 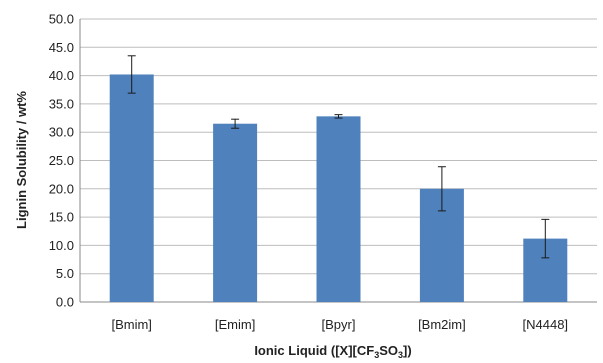 What do you see at coordinates (376, 355) in the screenshot?
I see `x-axis-label-sub1: 3` at bounding box center [376, 355].